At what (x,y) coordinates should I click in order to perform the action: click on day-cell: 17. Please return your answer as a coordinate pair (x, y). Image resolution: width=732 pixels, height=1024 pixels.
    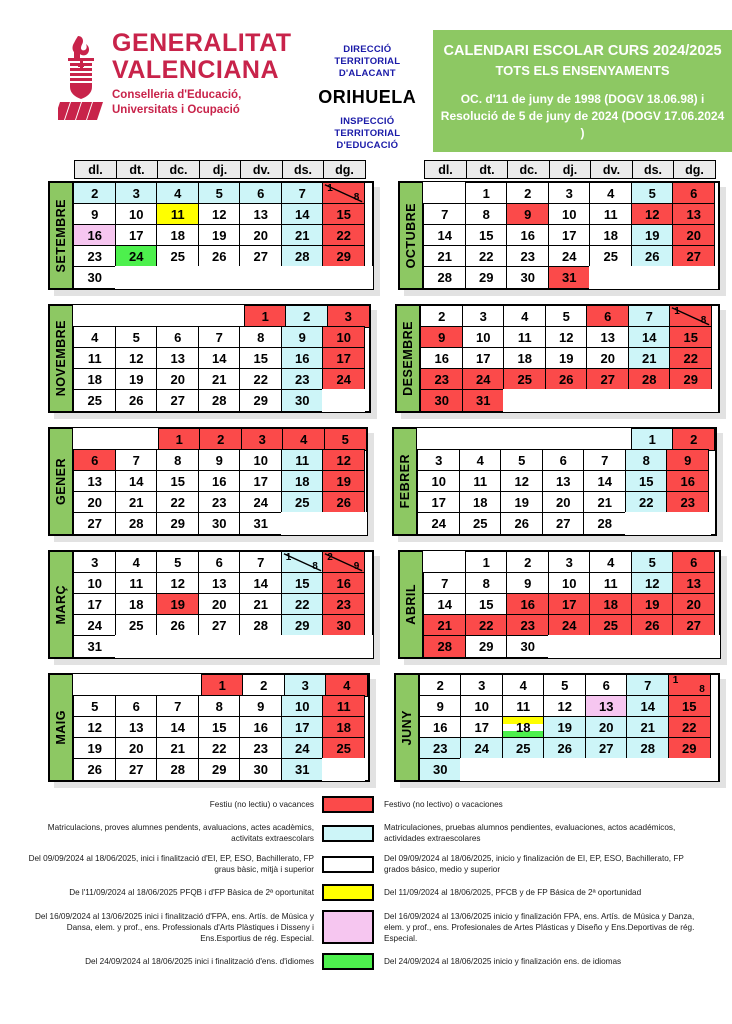
    Looking at the image, I should click on (261, 481).